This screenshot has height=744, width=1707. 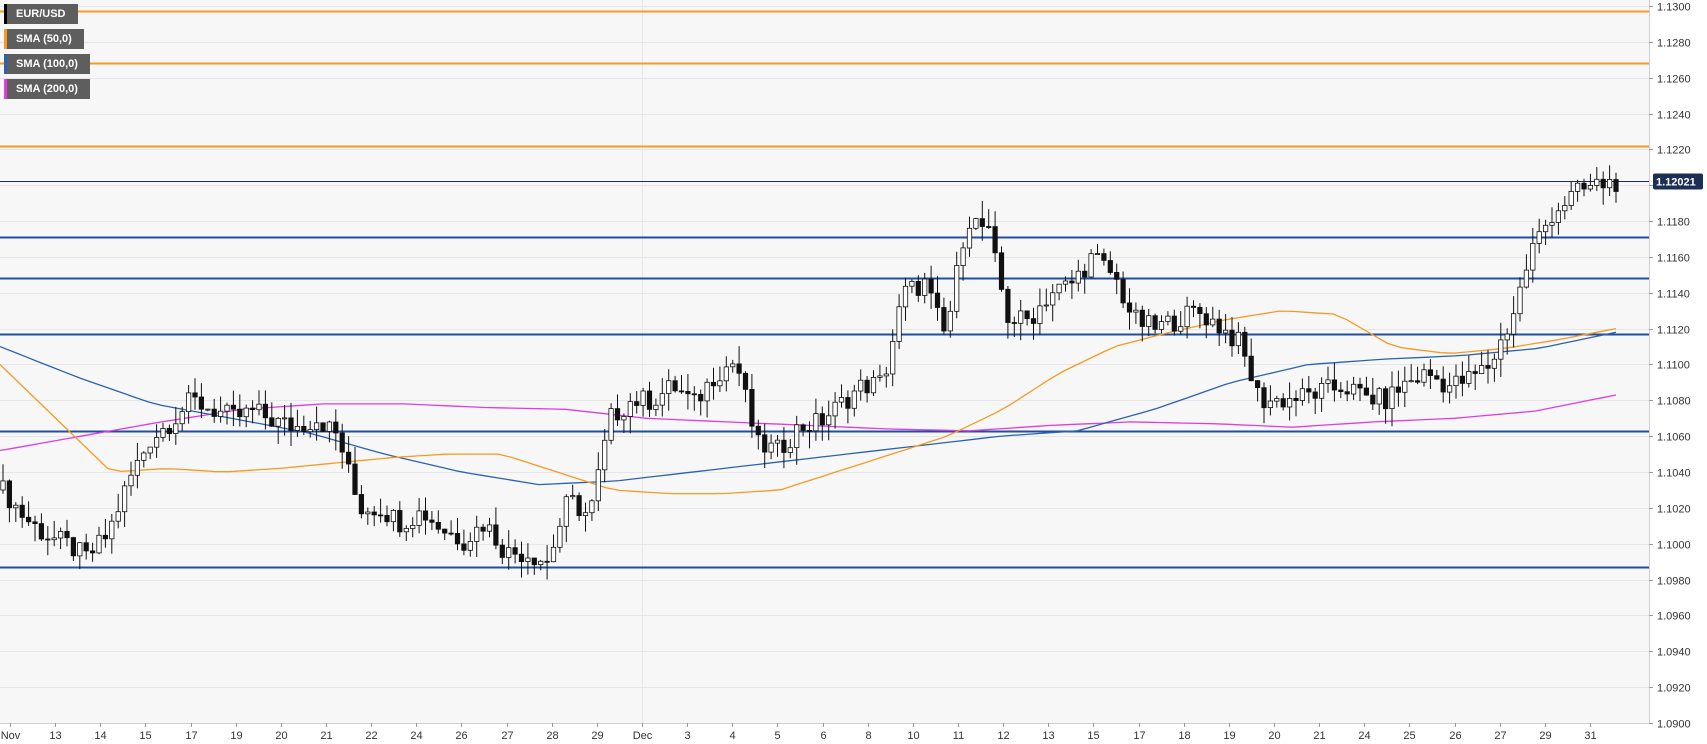 What do you see at coordinates (461, 736) in the screenshot?
I see `x-tick-label: 26` at bounding box center [461, 736].